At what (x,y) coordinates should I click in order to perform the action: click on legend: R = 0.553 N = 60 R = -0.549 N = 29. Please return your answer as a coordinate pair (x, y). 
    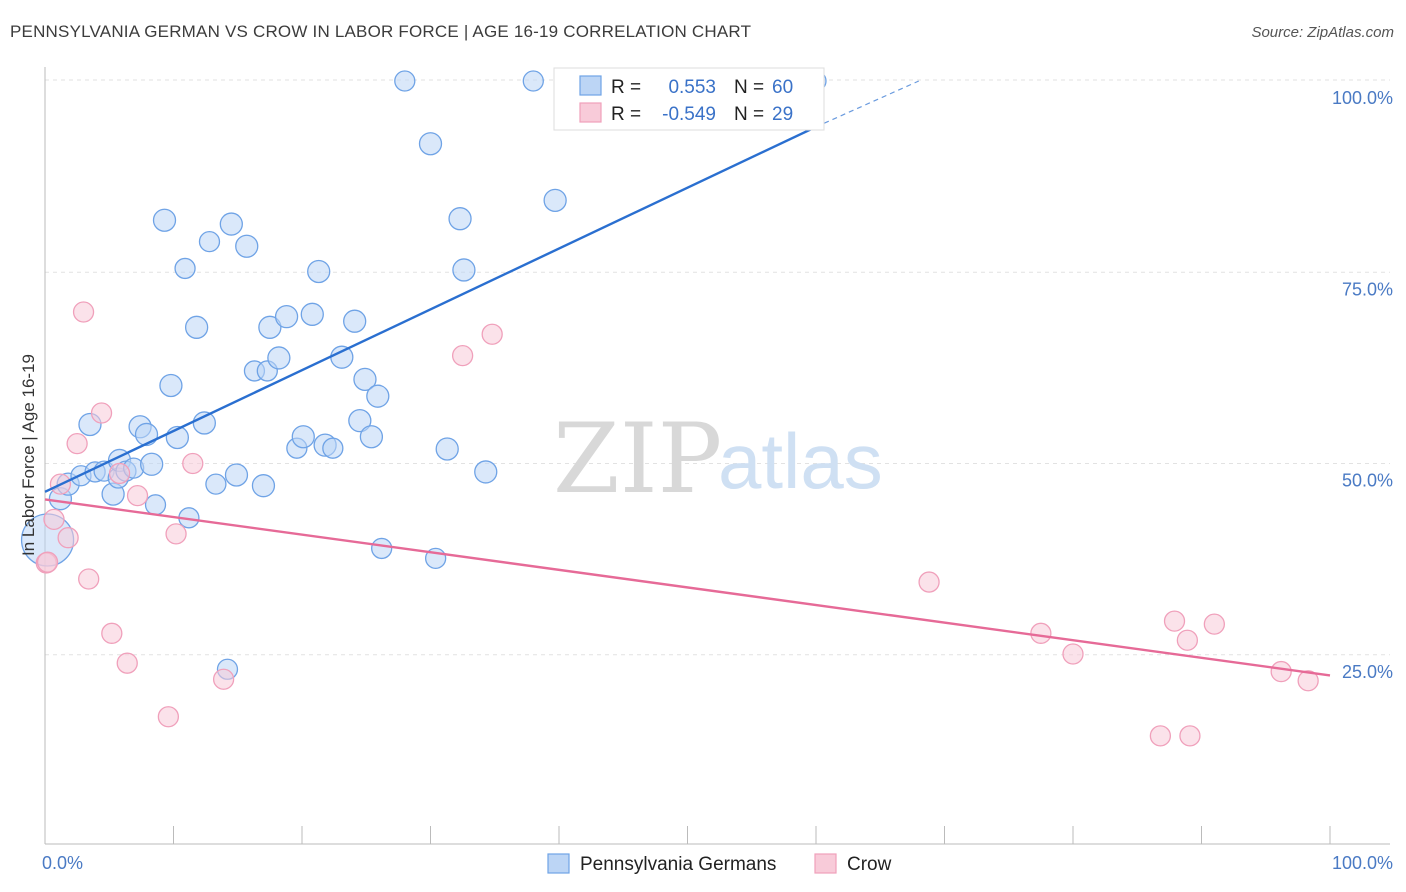
    Looking at the image, I should click on (689, 99).